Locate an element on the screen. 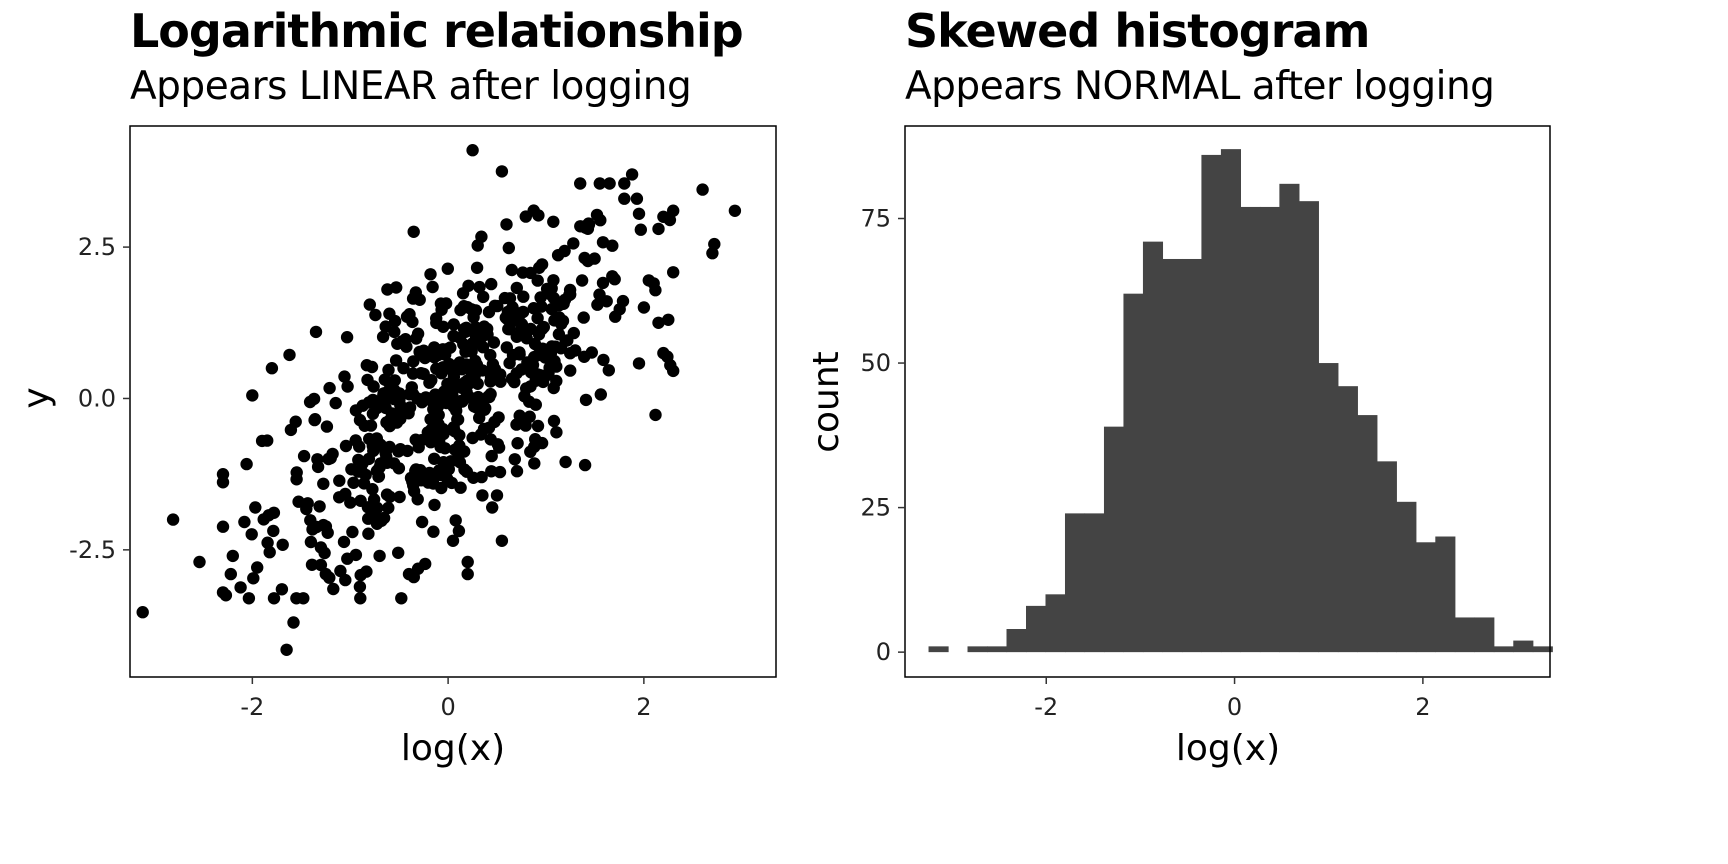 Image resolution: width=1728 pixels, height=864 pixels. histogram-y-tick-label: 25 is located at coordinates (875, 508).